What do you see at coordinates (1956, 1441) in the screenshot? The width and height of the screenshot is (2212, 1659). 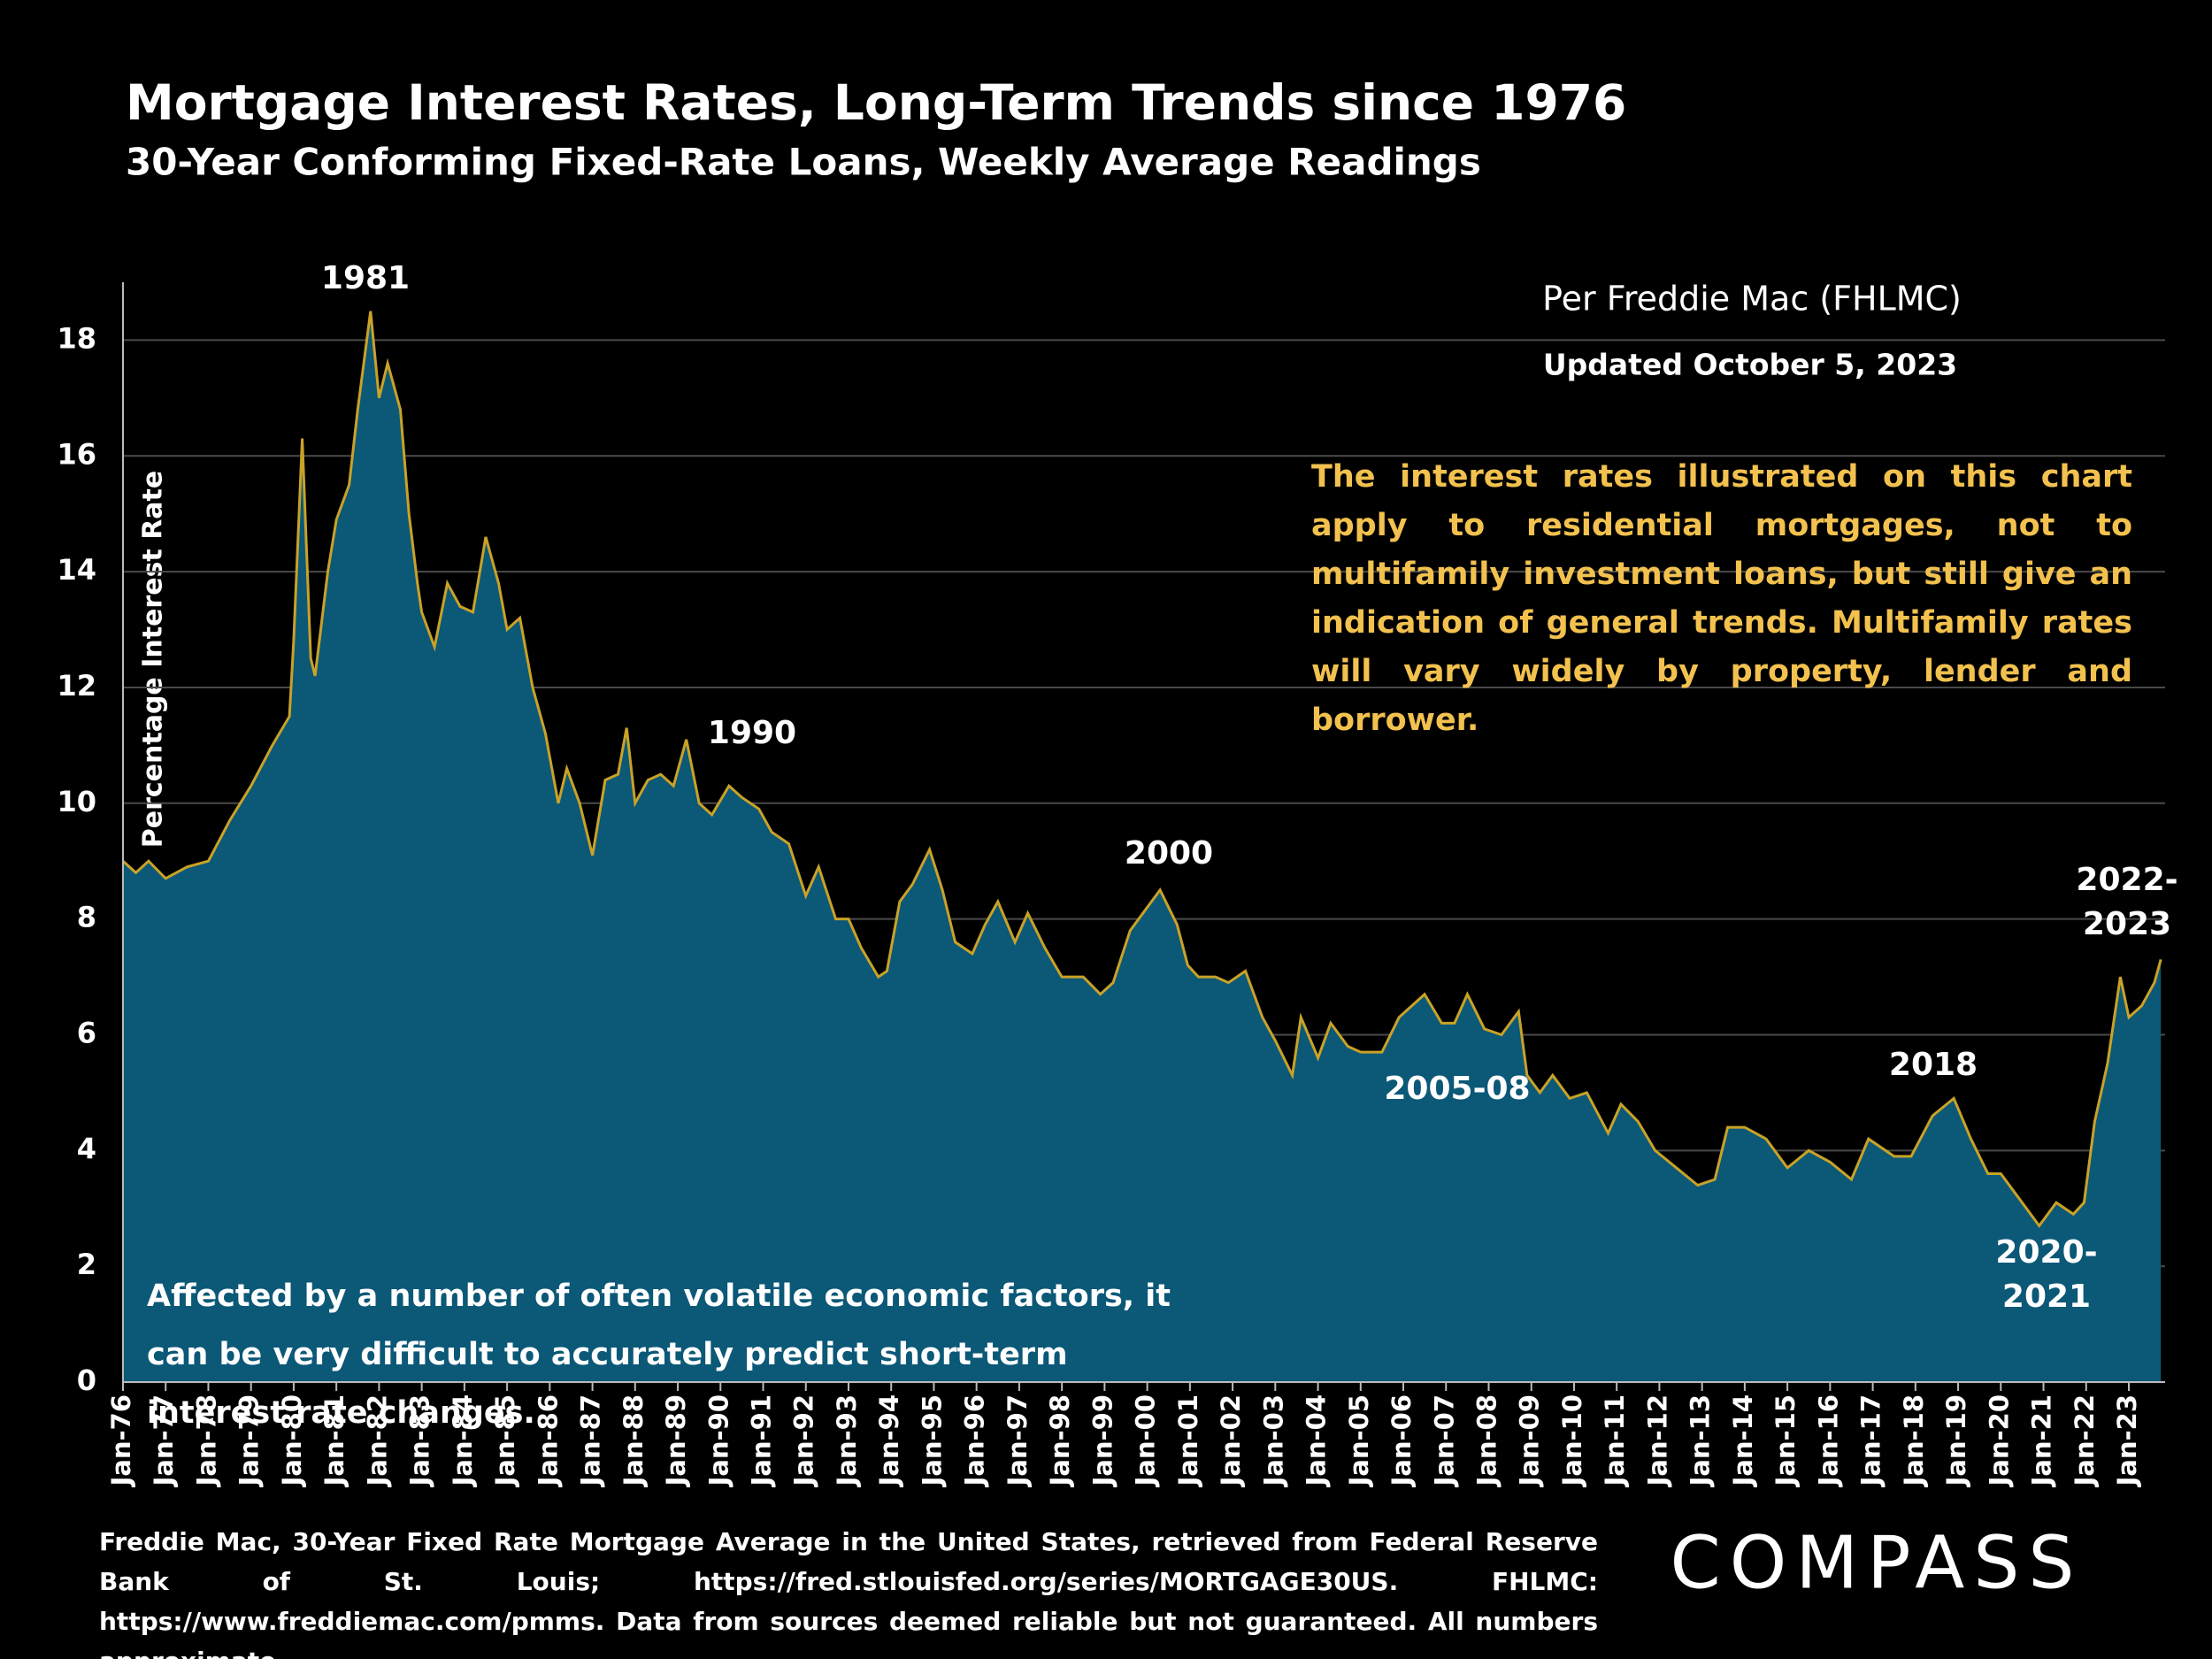 I see `x-tick-label: Jan-19` at bounding box center [1956, 1441].